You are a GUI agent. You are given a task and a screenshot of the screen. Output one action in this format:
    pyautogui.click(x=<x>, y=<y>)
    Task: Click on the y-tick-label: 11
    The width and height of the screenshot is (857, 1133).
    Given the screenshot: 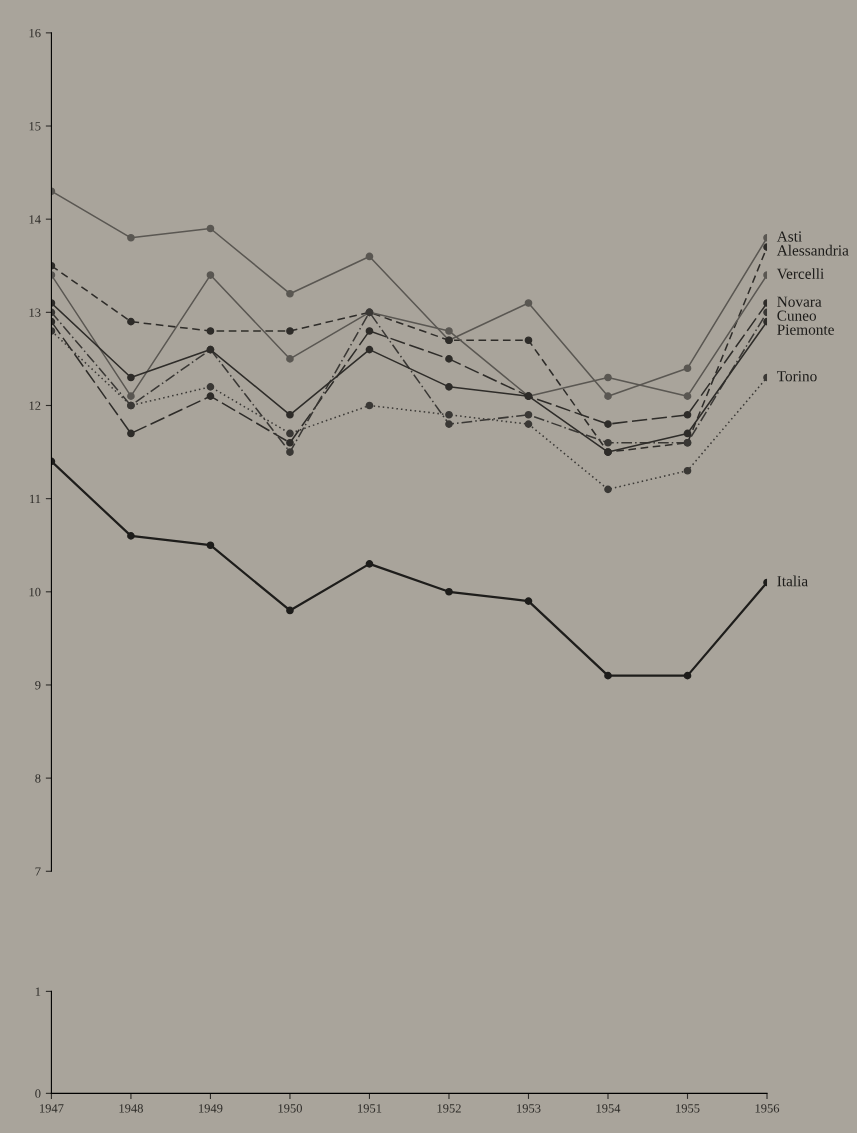 What is the action you would take?
    pyautogui.click(x=35, y=498)
    